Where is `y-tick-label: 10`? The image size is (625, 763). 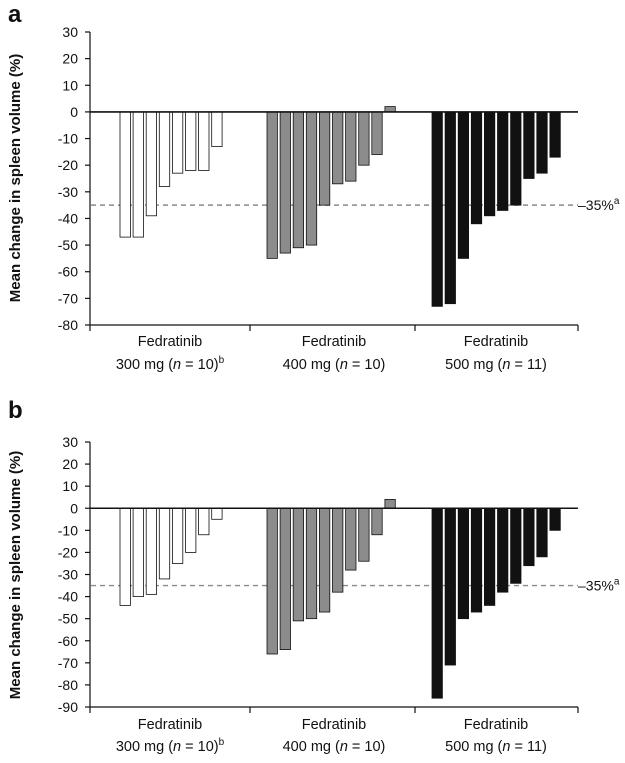 y-tick-label: 10 is located at coordinates (70, 486).